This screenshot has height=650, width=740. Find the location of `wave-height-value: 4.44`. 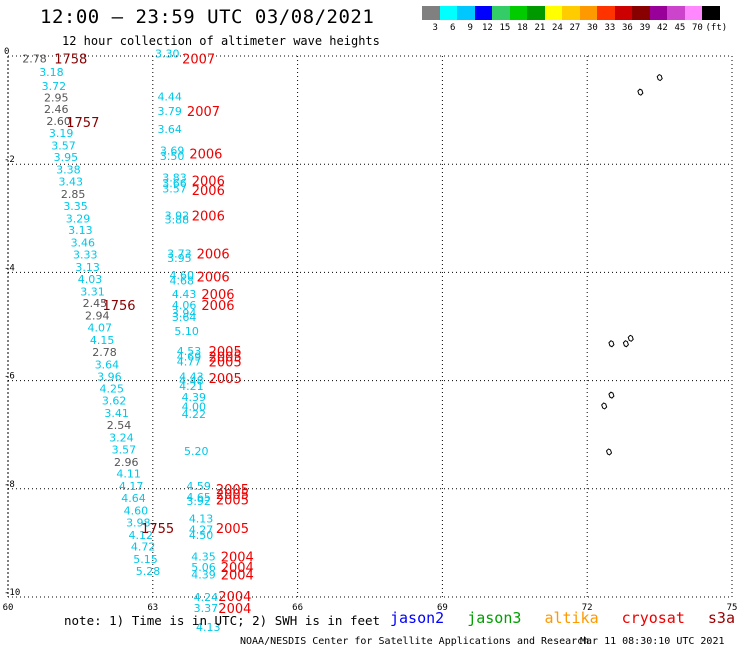

wave-height-value: 4.44 is located at coordinates (169, 97).